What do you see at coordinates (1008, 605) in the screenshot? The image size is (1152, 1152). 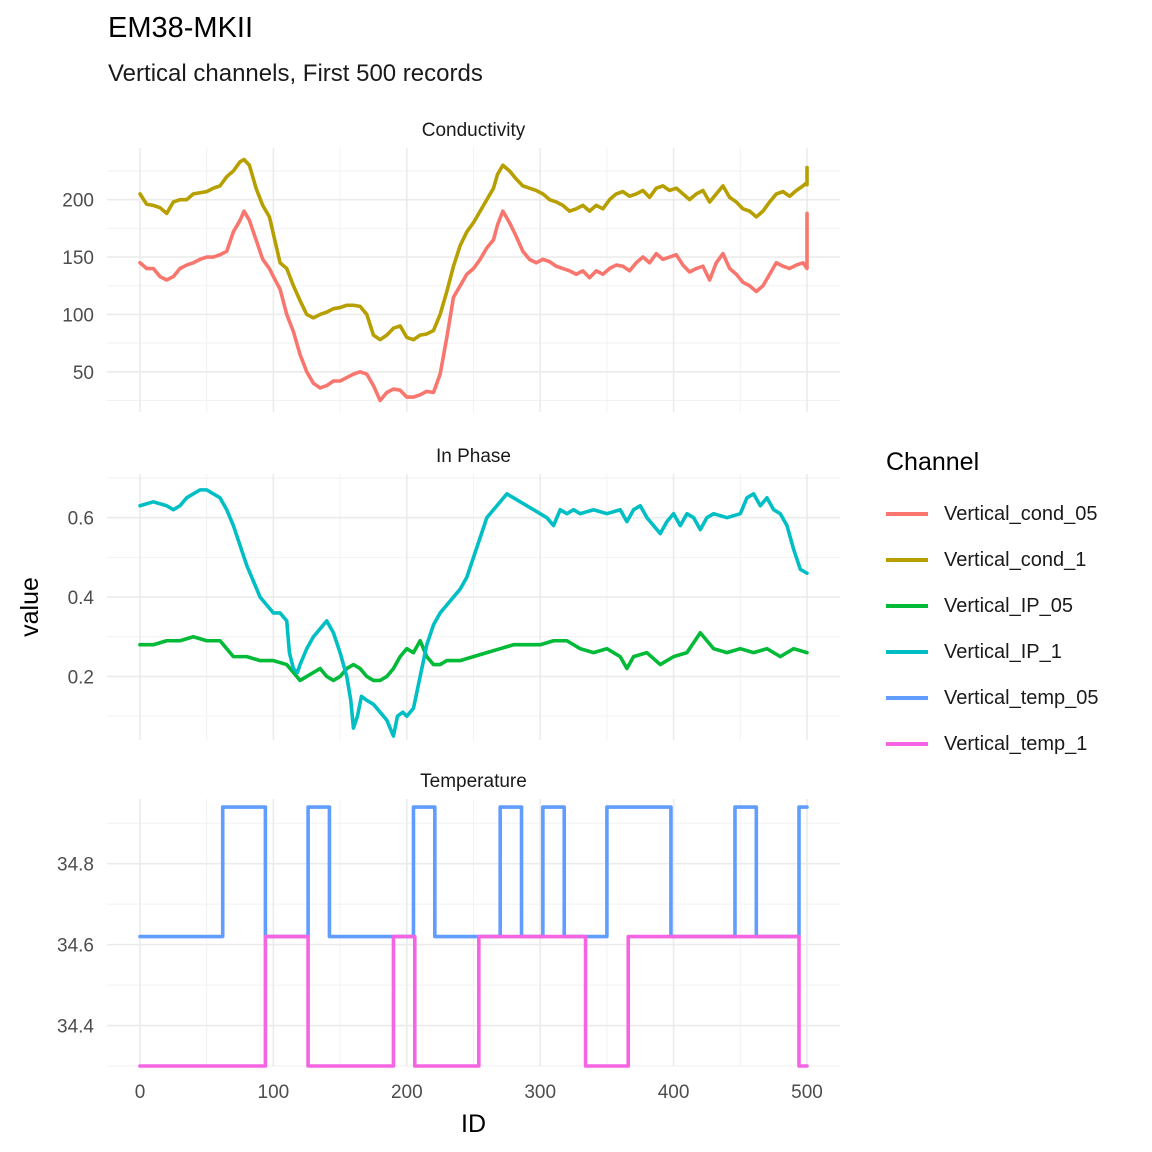 I see `legend-label: Vertical_IP_05` at bounding box center [1008, 605].